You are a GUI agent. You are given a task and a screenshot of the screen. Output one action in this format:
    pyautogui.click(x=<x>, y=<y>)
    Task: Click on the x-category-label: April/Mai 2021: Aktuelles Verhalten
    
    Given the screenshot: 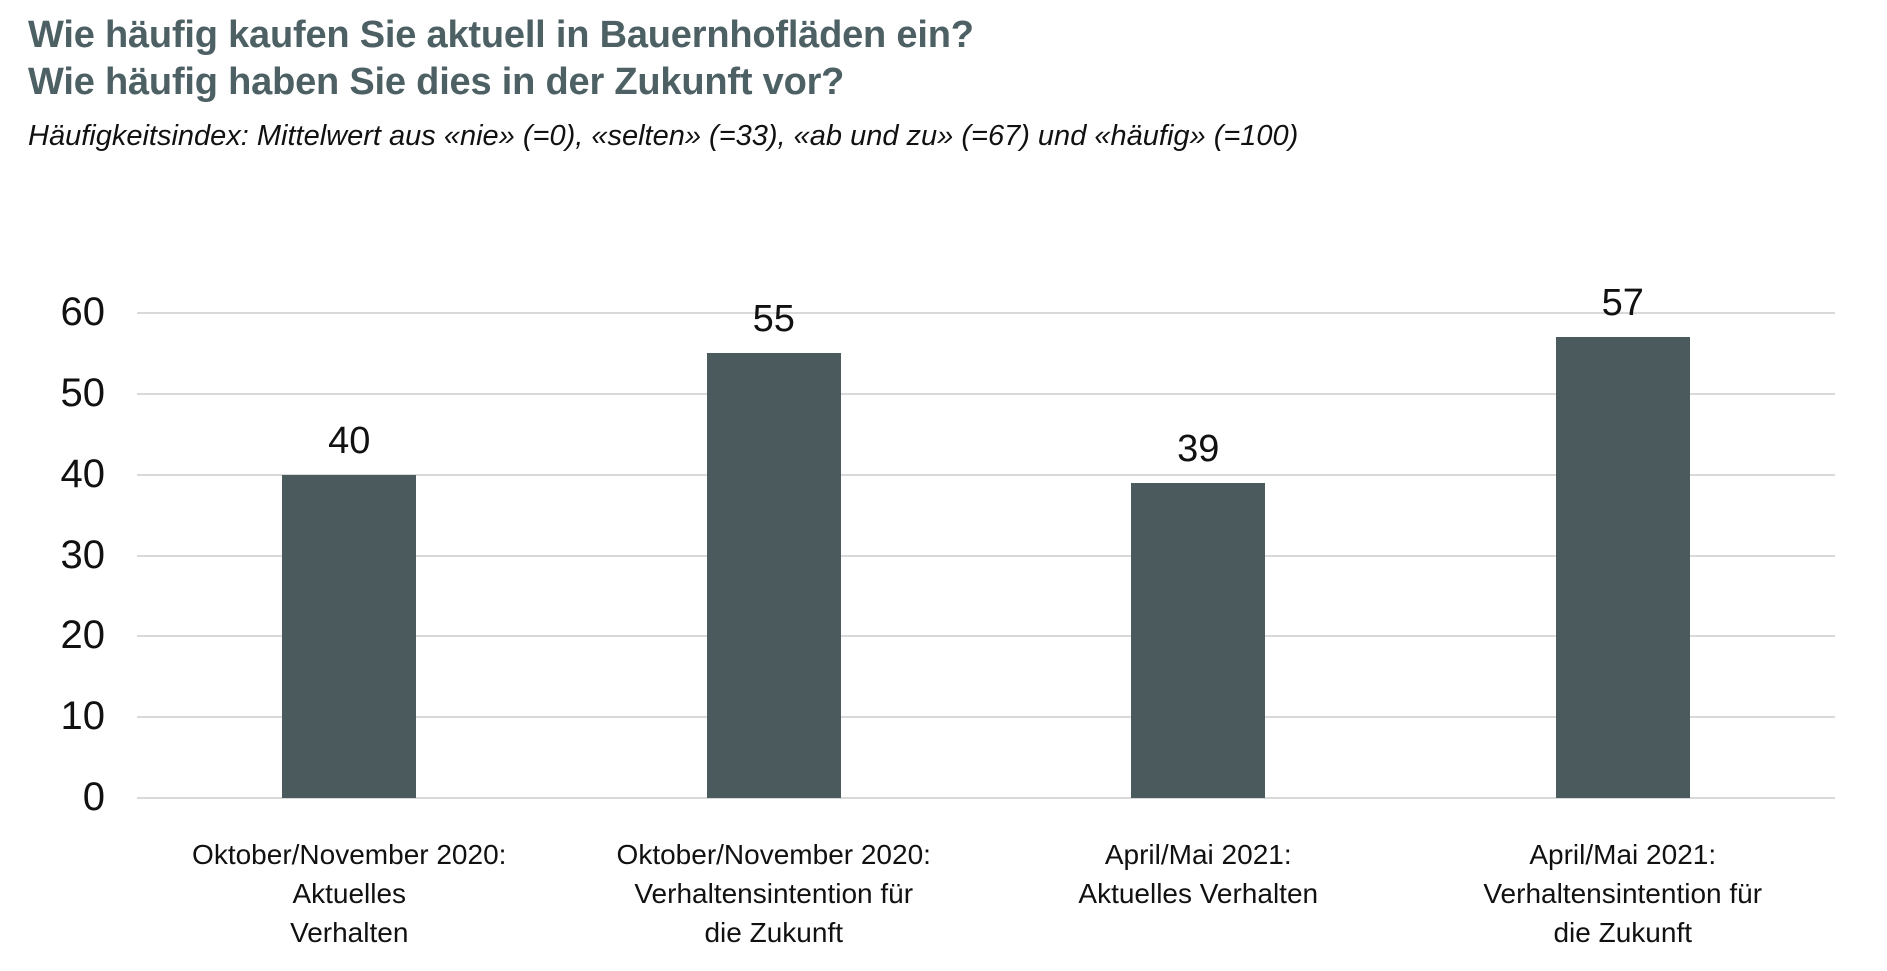 What is the action you would take?
    pyautogui.click(x=1198, y=874)
    